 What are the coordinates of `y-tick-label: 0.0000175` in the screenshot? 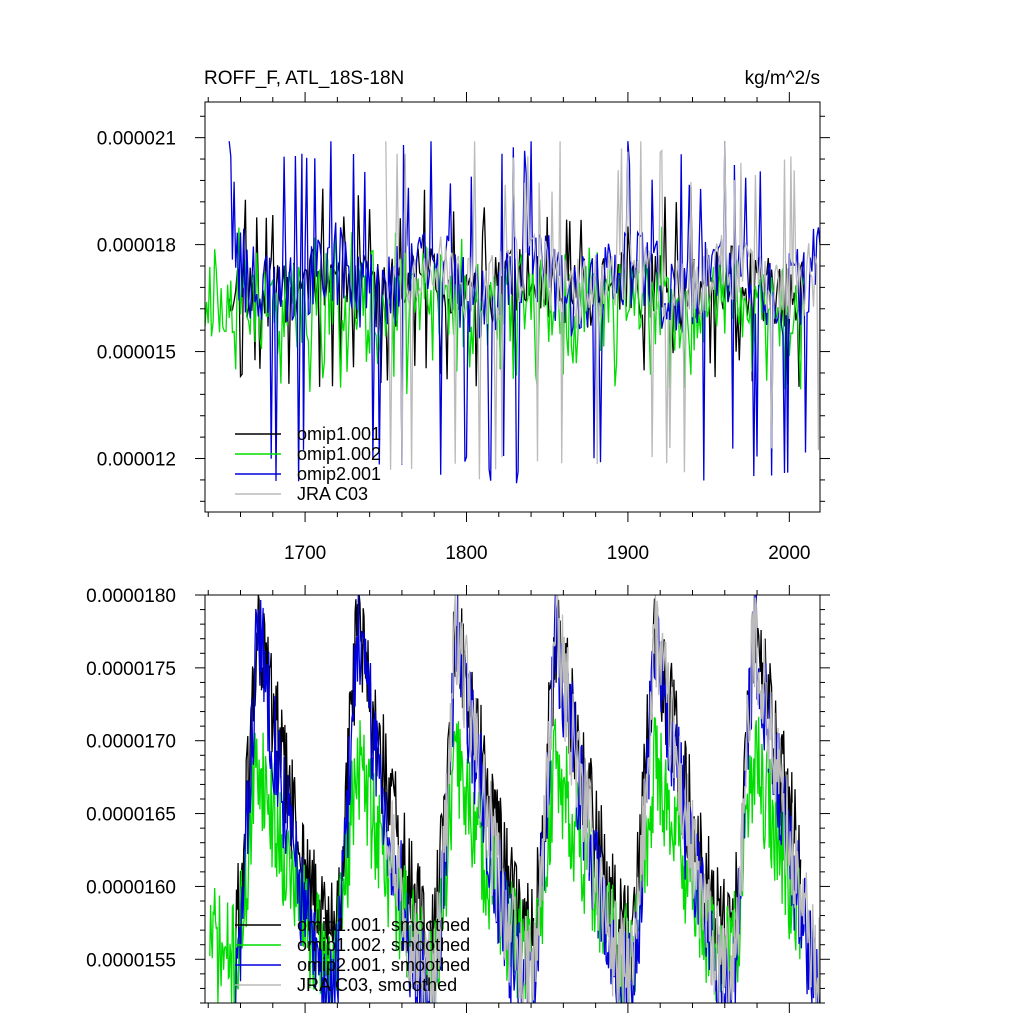 It's located at (131, 669).